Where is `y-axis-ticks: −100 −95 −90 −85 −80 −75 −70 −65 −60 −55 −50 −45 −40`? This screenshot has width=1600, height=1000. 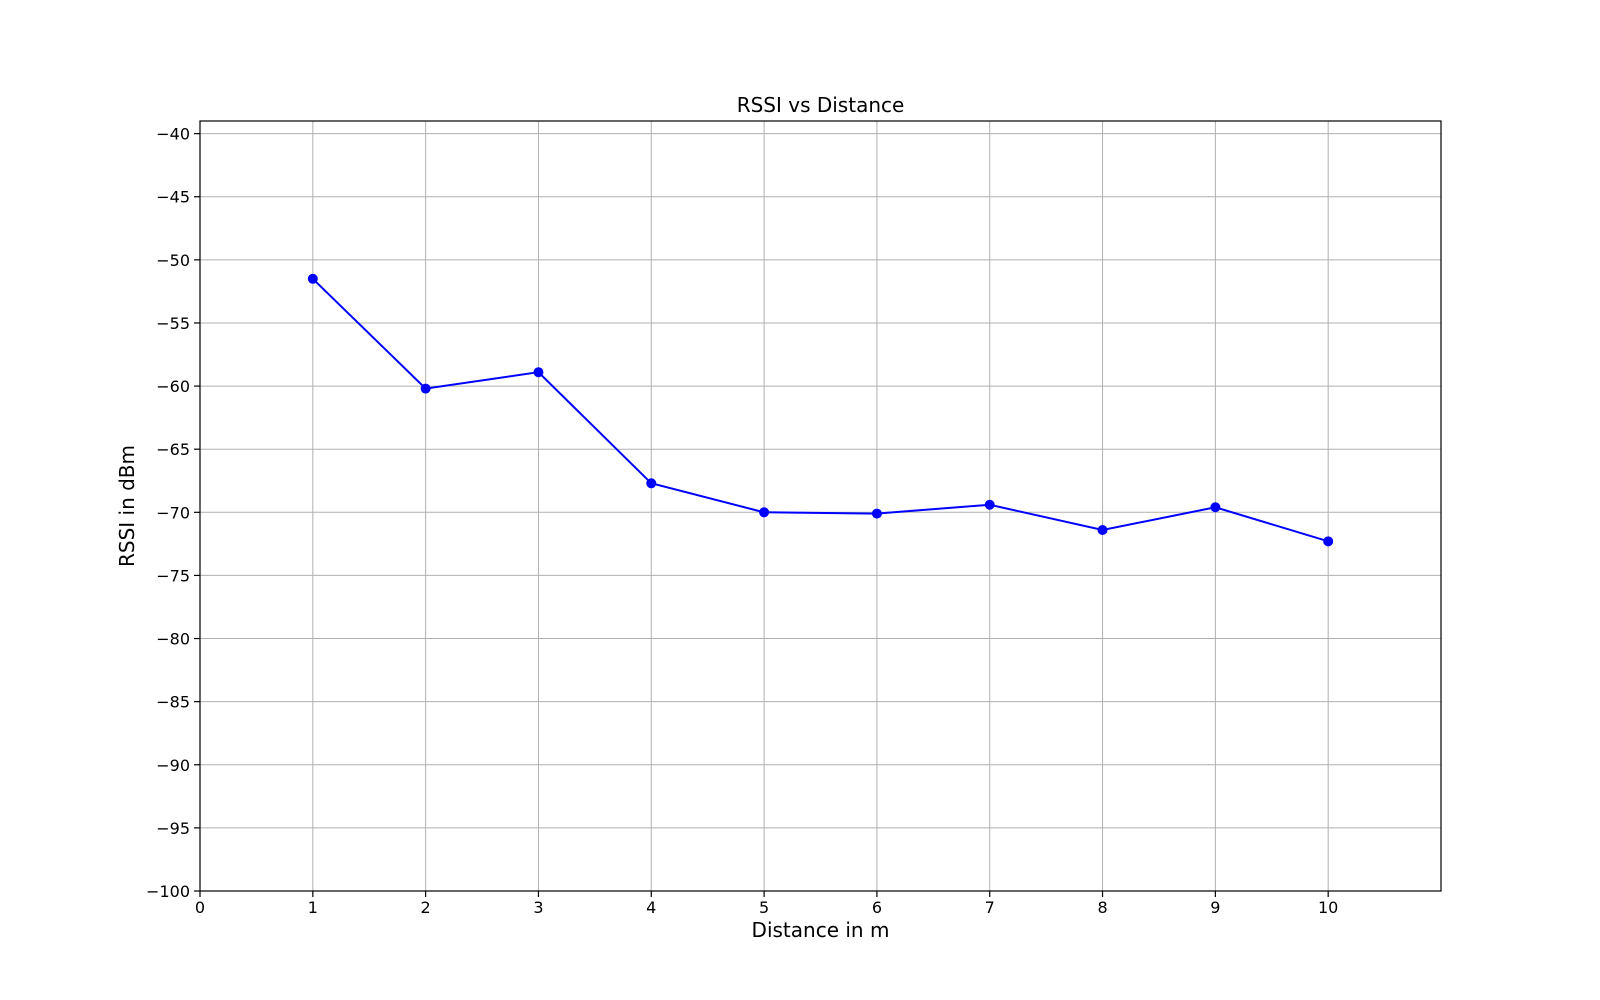 y-axis-ticks: −100 −95 −90 −85 −80 −75 −70 −65 −60 −55 −50 −45 −40 is located at coordinates (173, 513).